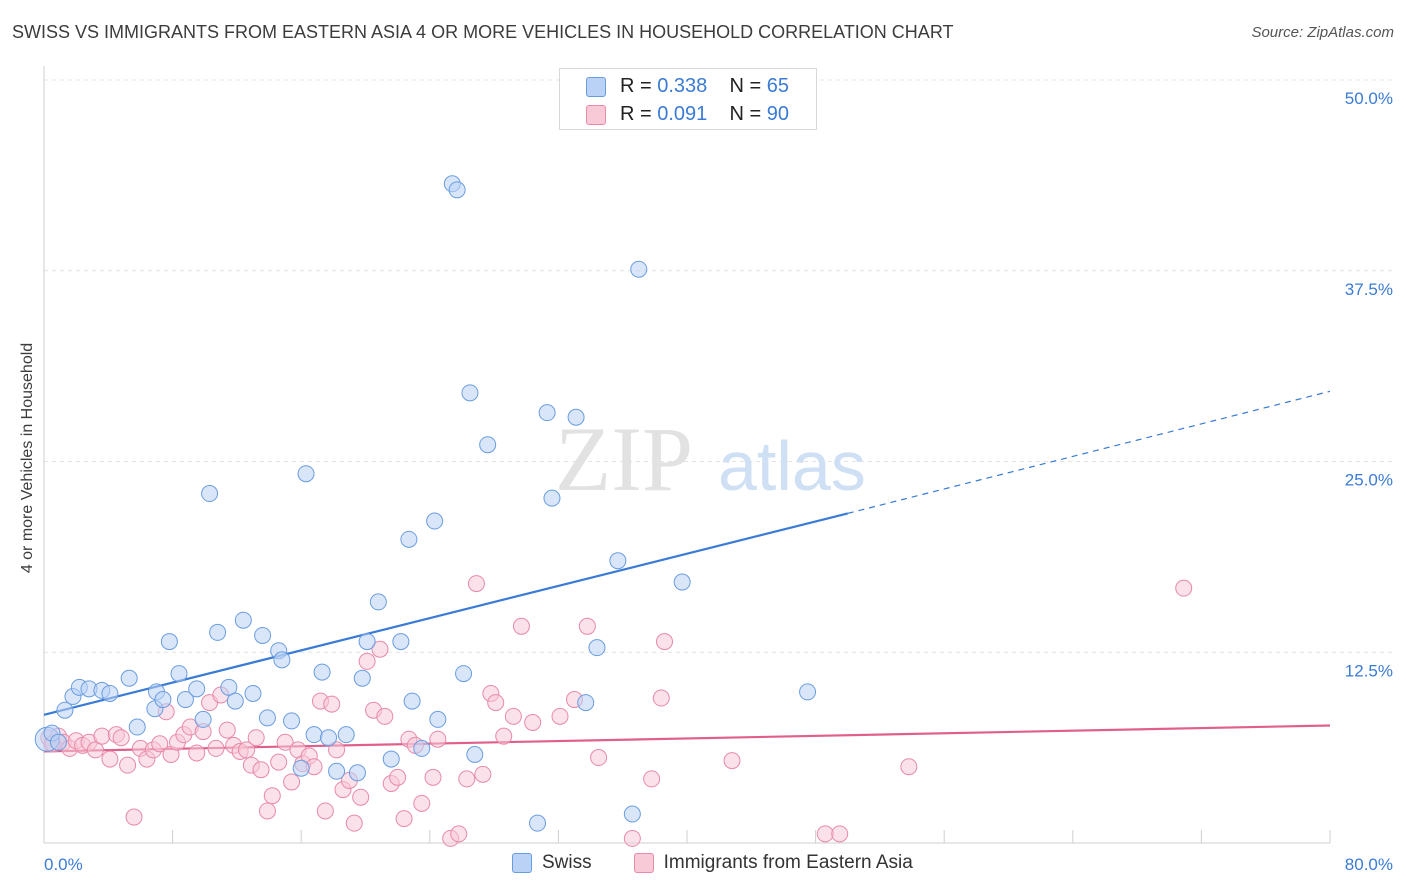  Describe the element at coordinates (1369, 98) in the screenshot. I see `y-tick-label: 50.0%` at that location.